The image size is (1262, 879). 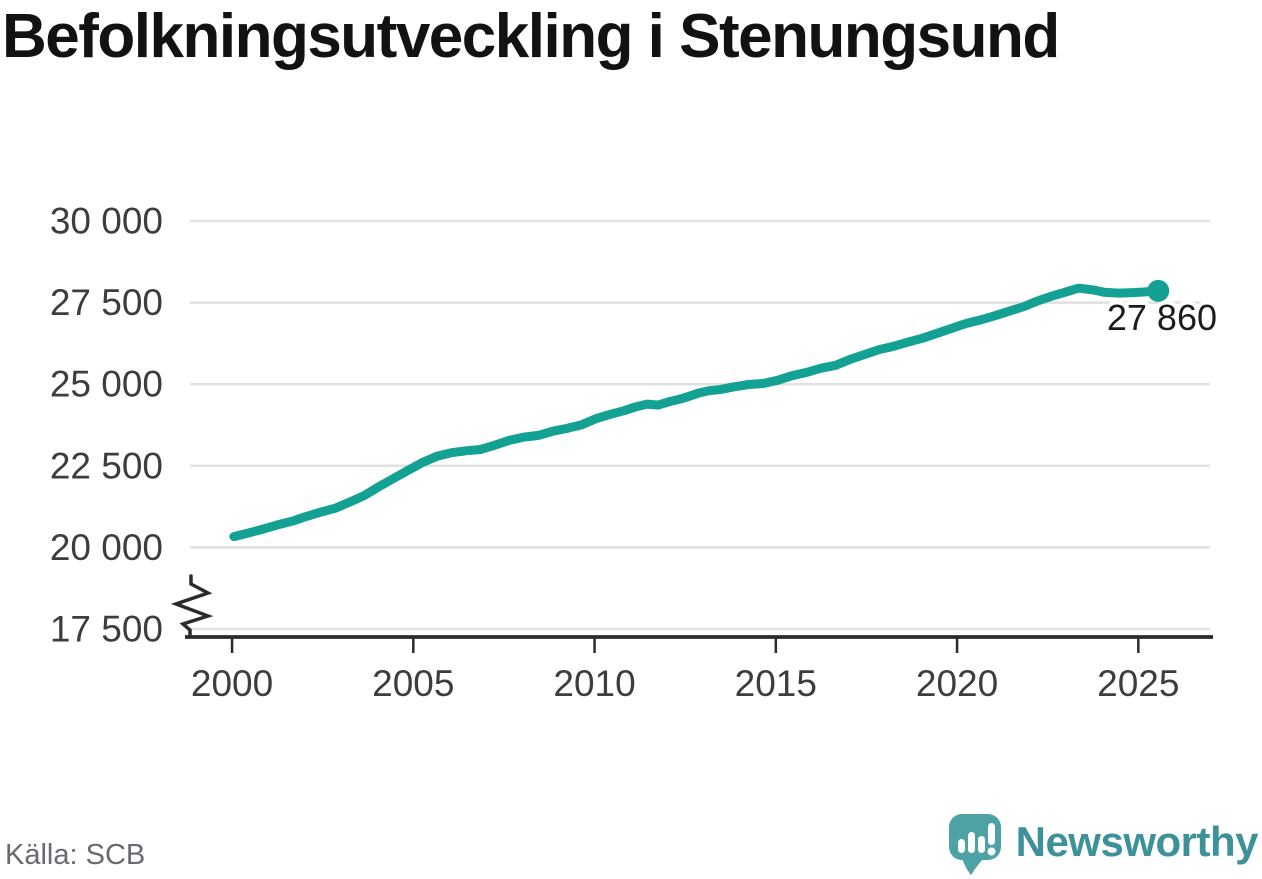 What do you see at coordinates (594, 683) in the screenshot?
I see `x-tick-label: 2010` at bounding box center [594, 683].